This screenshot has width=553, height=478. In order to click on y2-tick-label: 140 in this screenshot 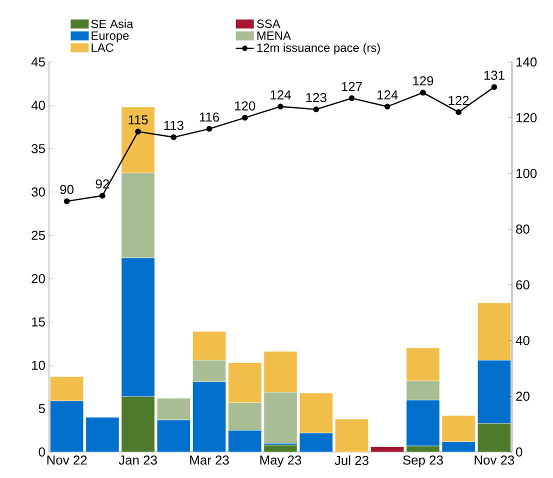, I will do `click(526, 62)`.